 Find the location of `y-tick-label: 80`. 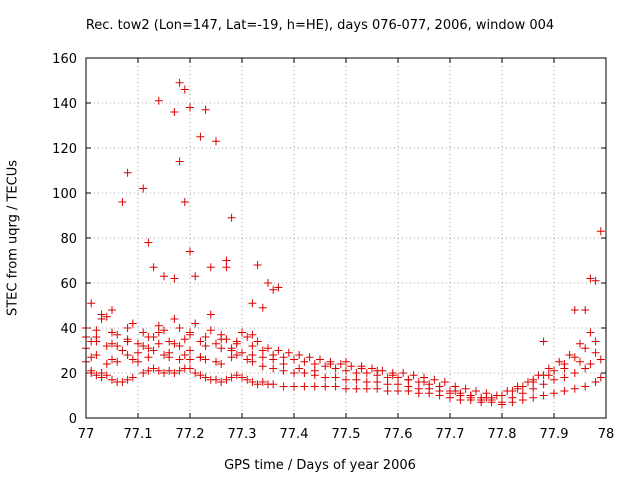

y-tick-label: 80 is located at coordinates (68, 239).